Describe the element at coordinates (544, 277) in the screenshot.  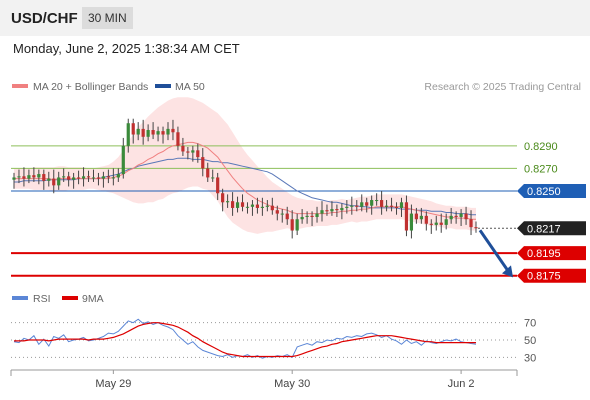
I see `support-label: 0.8175` at that location.